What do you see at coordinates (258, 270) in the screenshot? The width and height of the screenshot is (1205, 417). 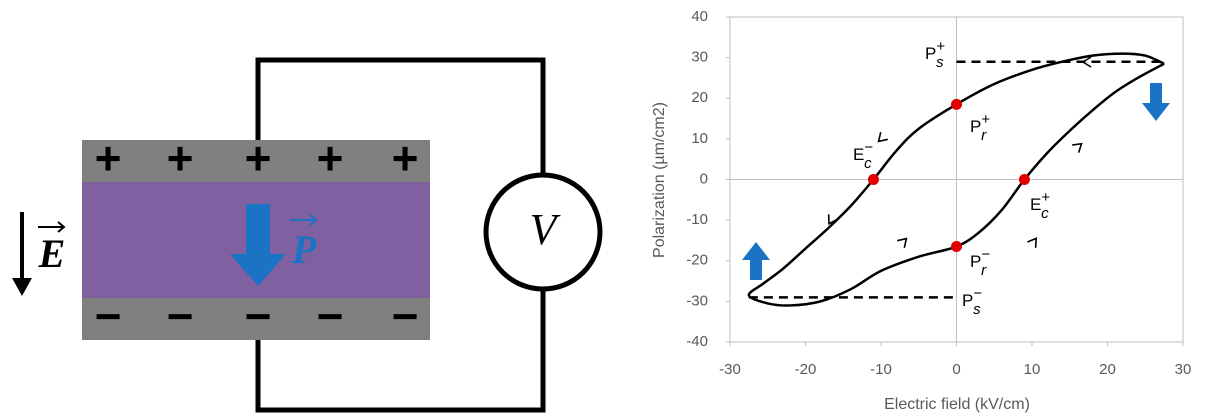 I see `polarization-arrow-head` at bounding box center [258, 270].